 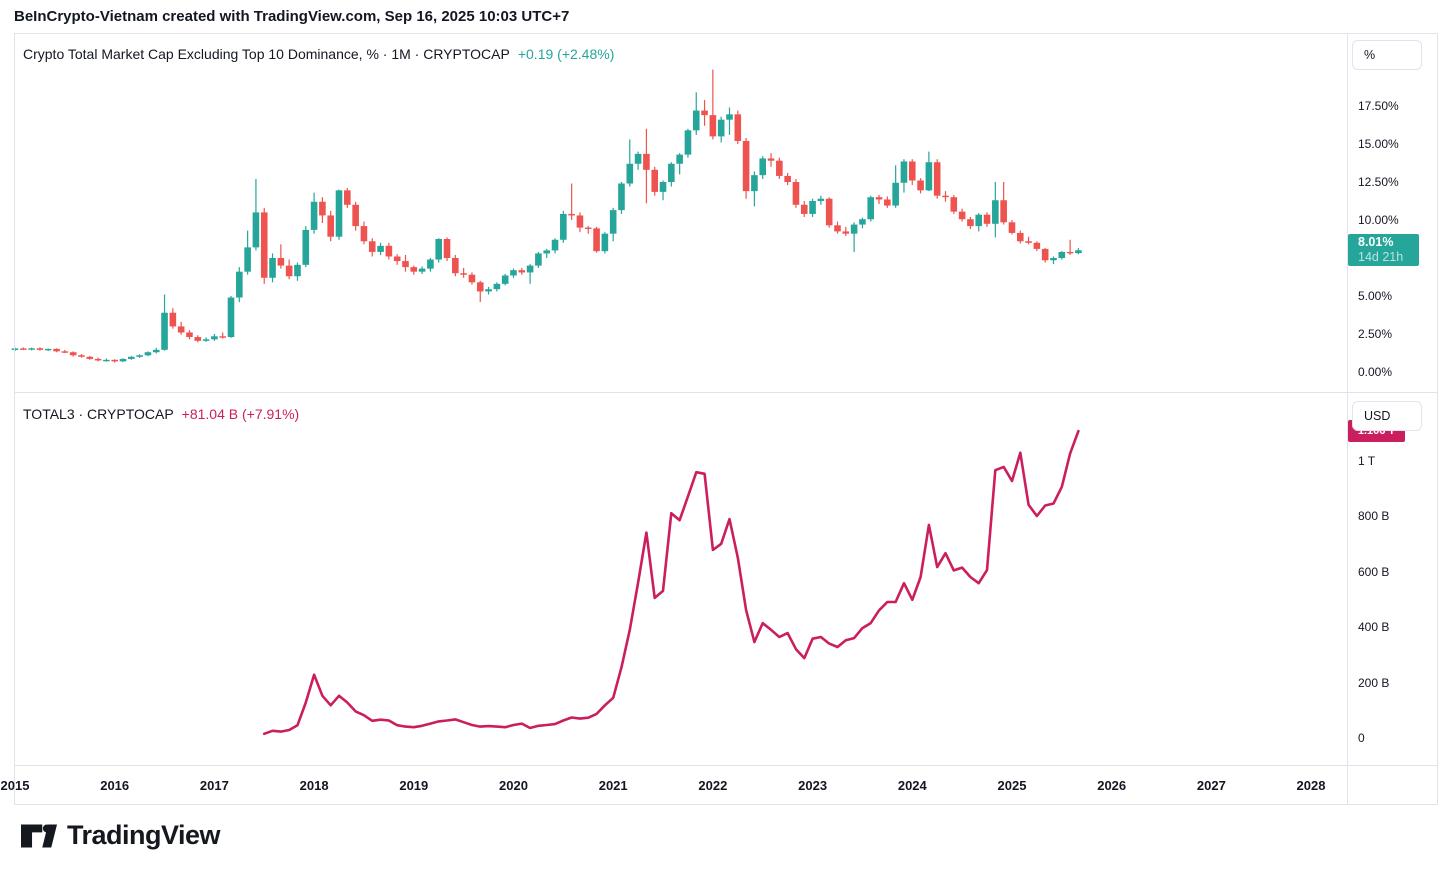 I want to click on axis-tick-label: 600 B, so click(x=1374, y=571).